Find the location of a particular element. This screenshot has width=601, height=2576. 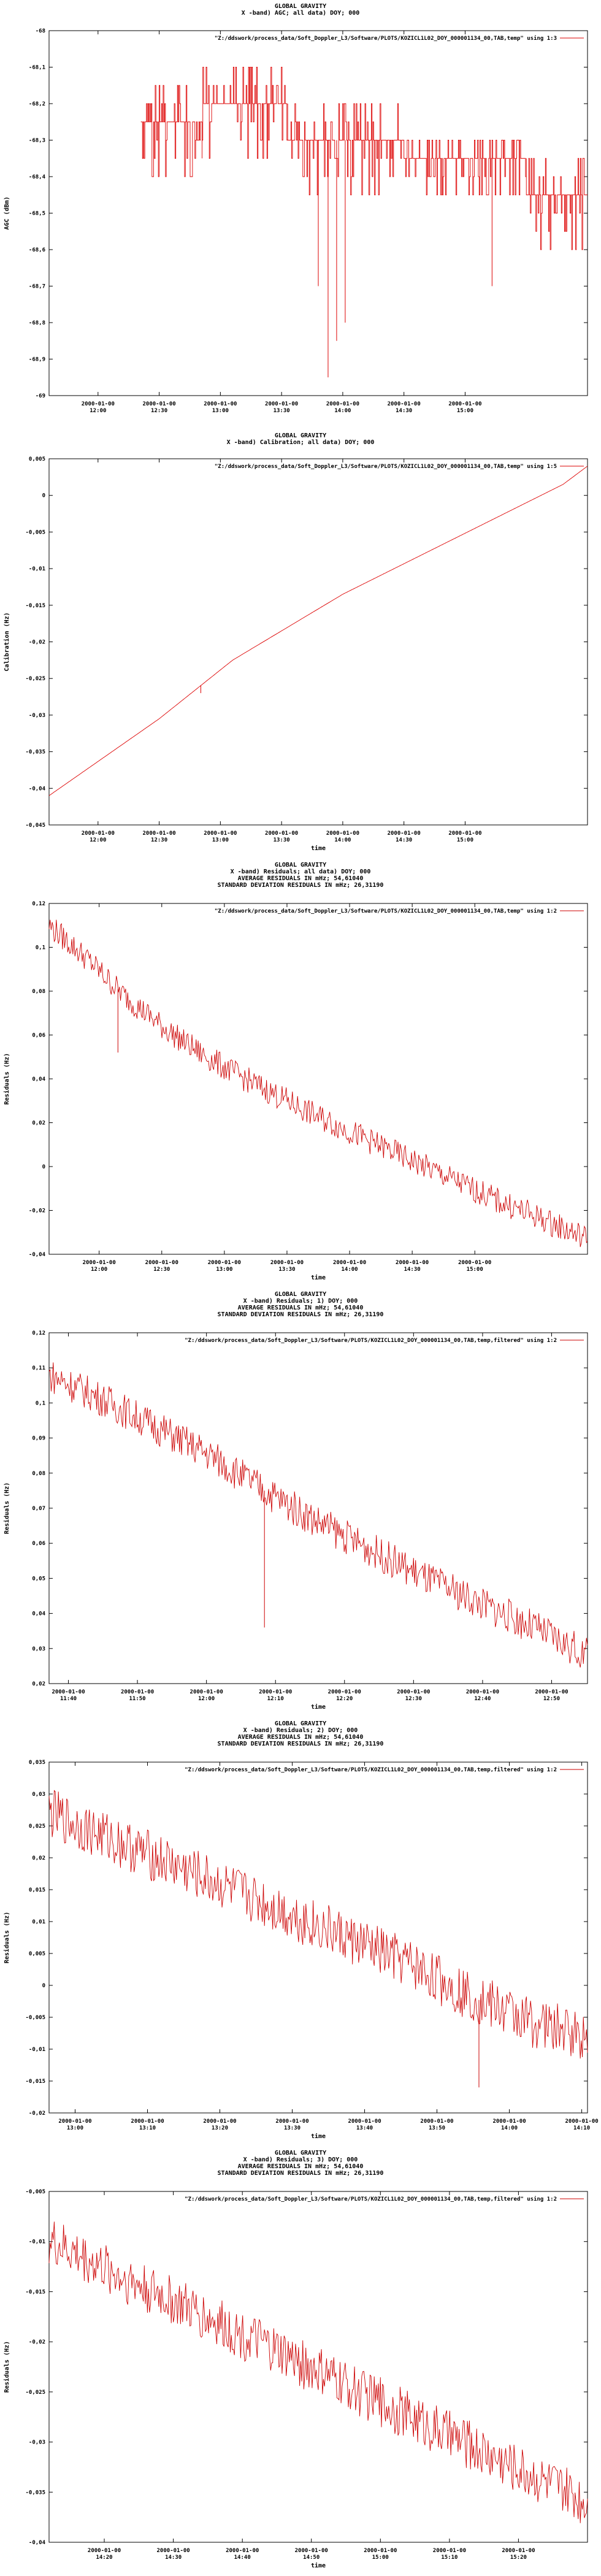

x-tick-label: 14:30 is located at coordinates (412, 1270).